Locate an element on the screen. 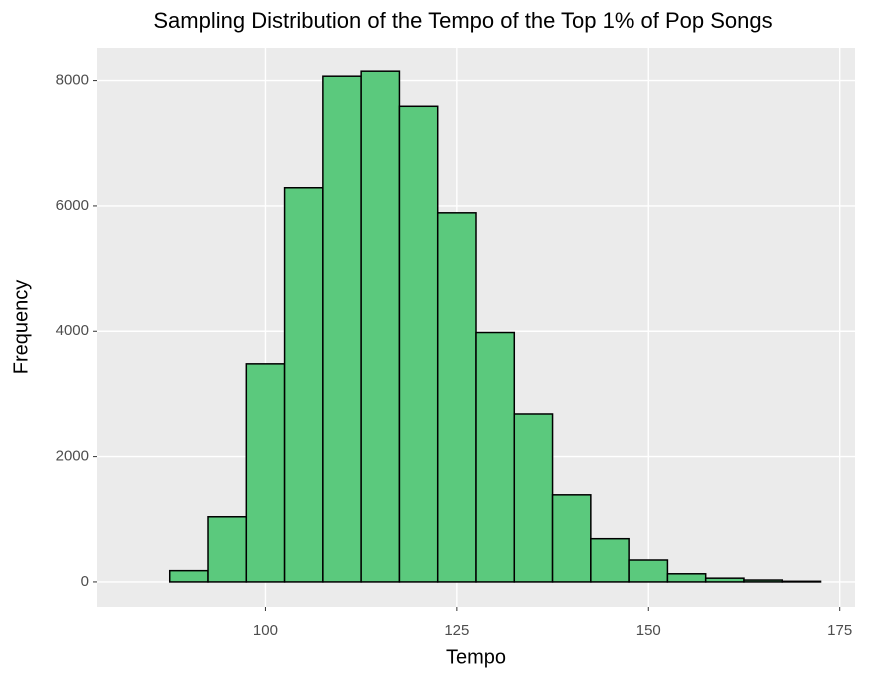 The width and height of the screenshot is (872, 680). y-tick-label: 6000 is located at coordinates (72, 205).